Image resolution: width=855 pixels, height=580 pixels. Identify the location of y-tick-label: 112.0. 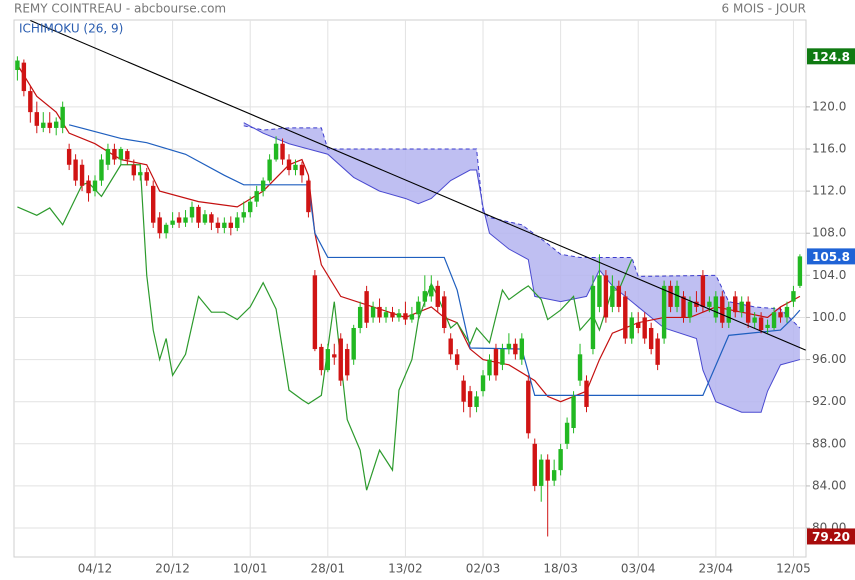
(829, 191).